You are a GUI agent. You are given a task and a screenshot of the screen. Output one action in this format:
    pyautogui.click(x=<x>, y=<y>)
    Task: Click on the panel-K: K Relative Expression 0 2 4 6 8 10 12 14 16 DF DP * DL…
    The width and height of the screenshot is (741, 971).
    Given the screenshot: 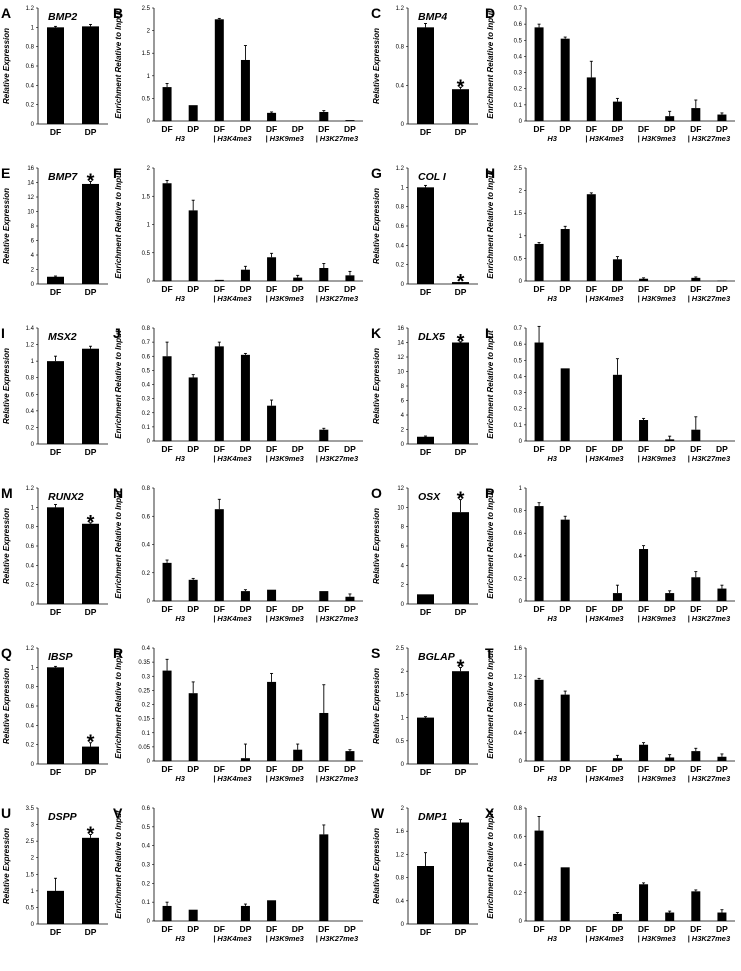 What is the action you would take?
    pyautogui.click(x=424, y=391)
    